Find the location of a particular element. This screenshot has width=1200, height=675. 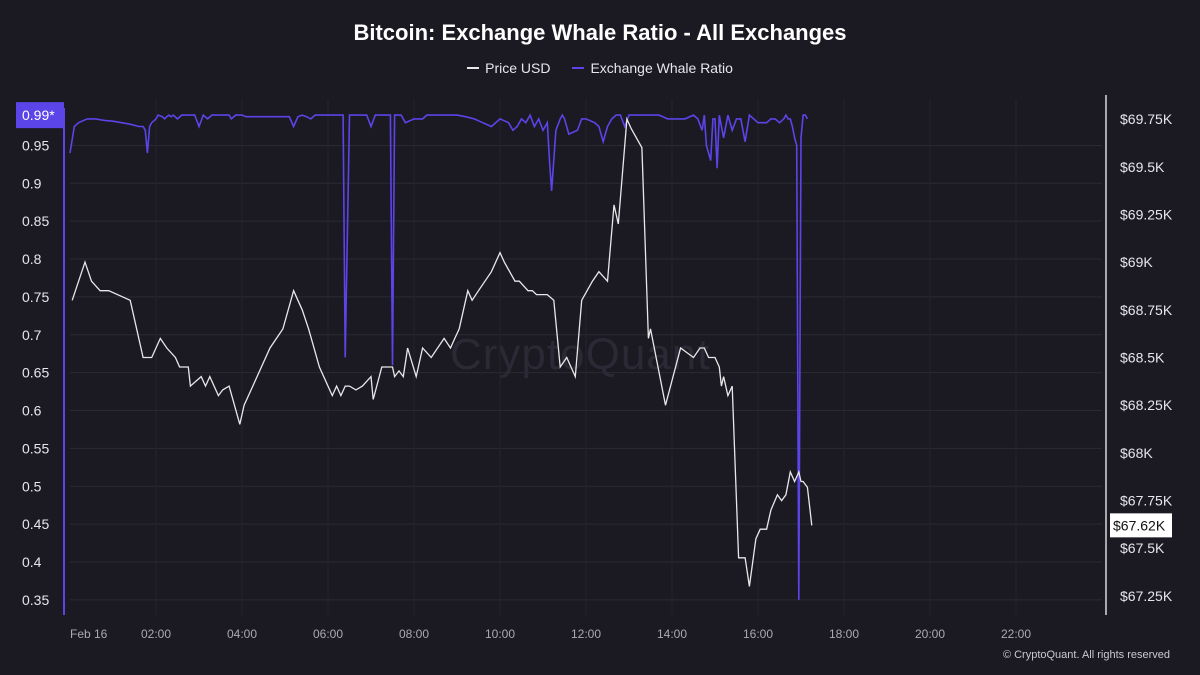

x-tick-label: 06:00 is located at coordinates (328, 634).